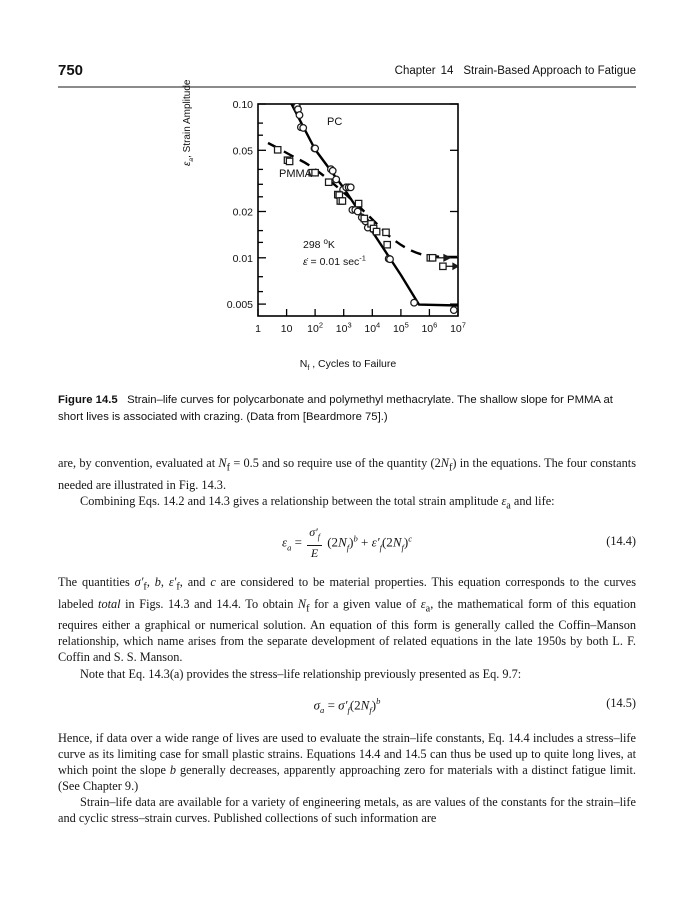 The width and height of the screenshot is (690, 900). Describe the element at coordinates (621, 541) in the screenshot. I see `equation-14-4-number: (14.4)` at that location.